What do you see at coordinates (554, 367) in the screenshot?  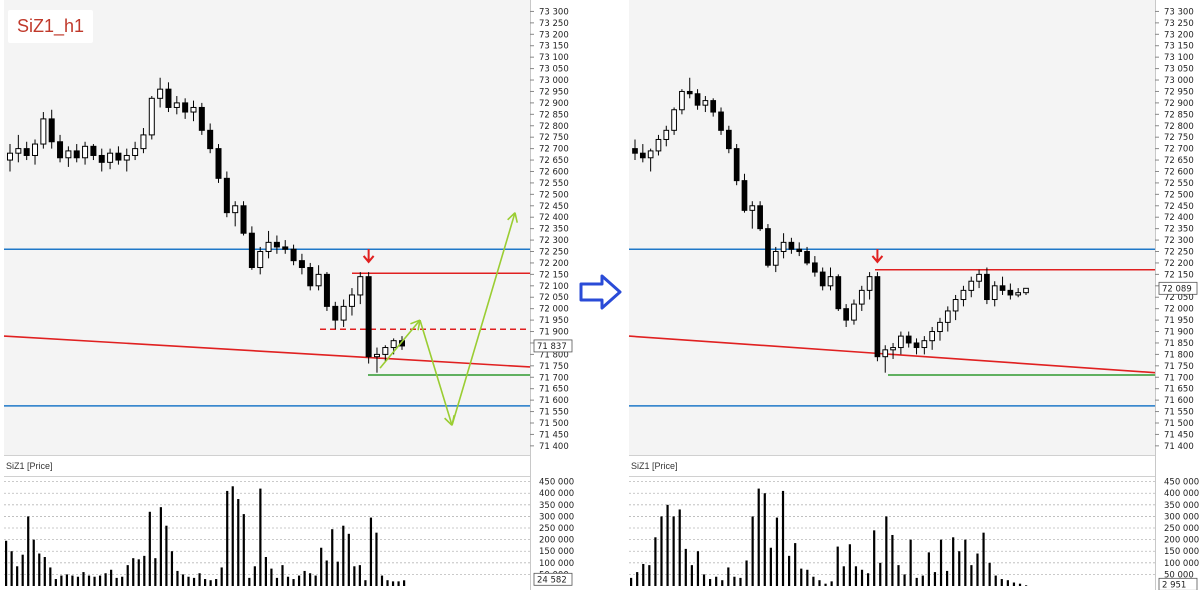 I see `price-tick-label: 71 750` at bounding box center [554, 367].